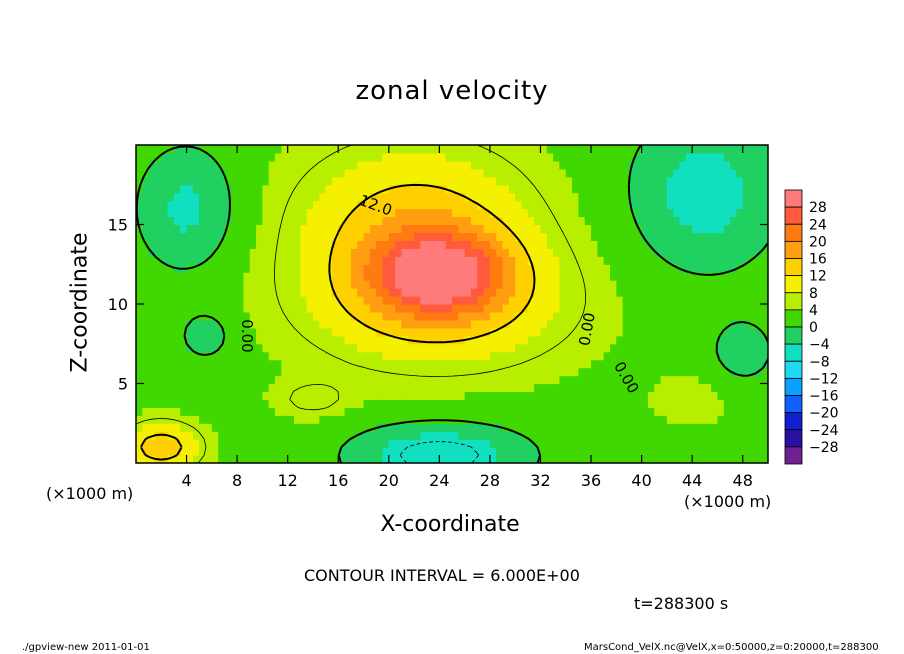 The height and width of the screenshot is (654, 904). I want to click on colorbar-level-label: −8, so click(819, 362).